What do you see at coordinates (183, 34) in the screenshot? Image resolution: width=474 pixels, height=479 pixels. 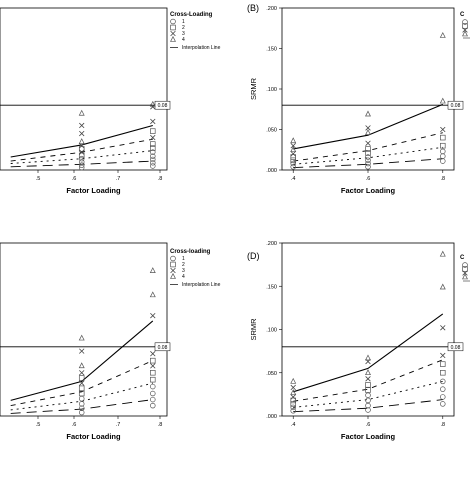 I see `legend-entry-label: 3` at bounding box center [183, 34].